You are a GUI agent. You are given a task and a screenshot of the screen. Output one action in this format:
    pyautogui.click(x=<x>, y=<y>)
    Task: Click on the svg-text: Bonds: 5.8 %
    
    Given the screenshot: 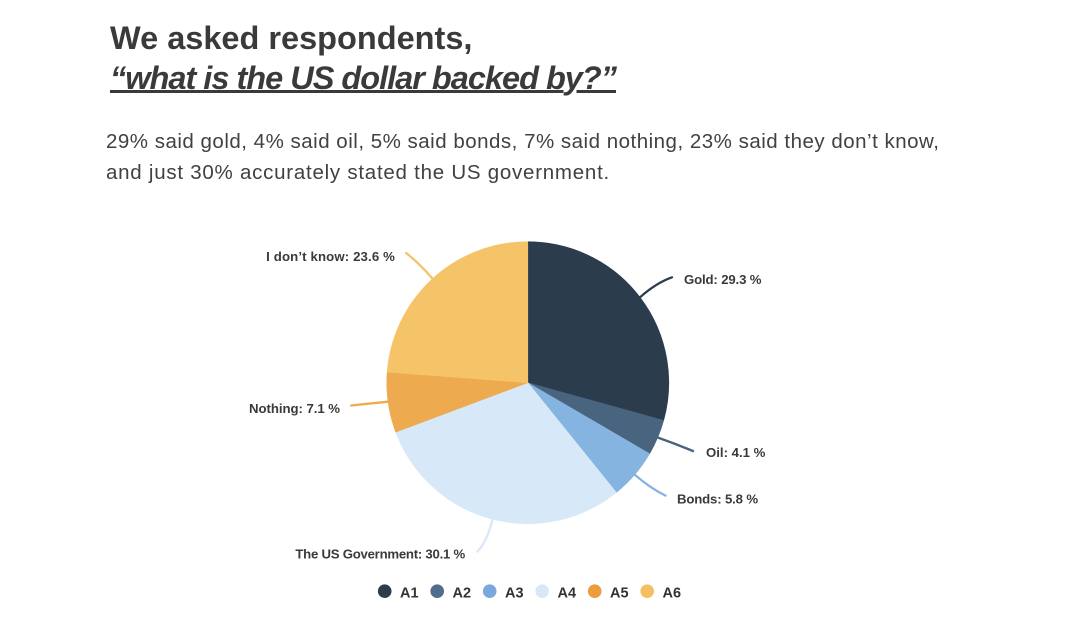 What is the action you would take?
    pyautogui.click(x=717, y=498)
    